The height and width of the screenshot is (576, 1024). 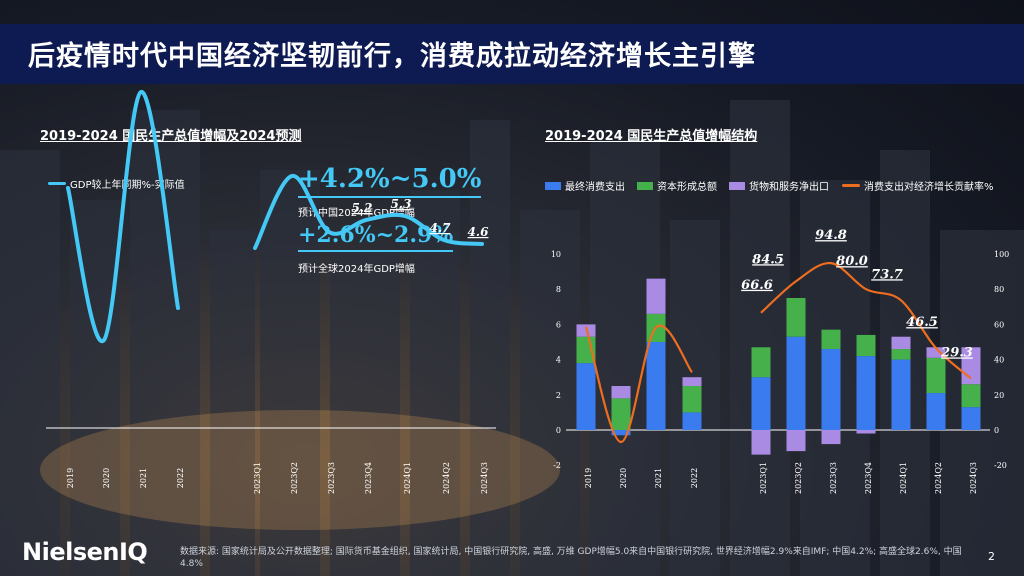 What do you see at coordinates (484, 478) in the screenshot?
I see `left-x-tick-label: 2024Q3` at bounding box center [484, 478].